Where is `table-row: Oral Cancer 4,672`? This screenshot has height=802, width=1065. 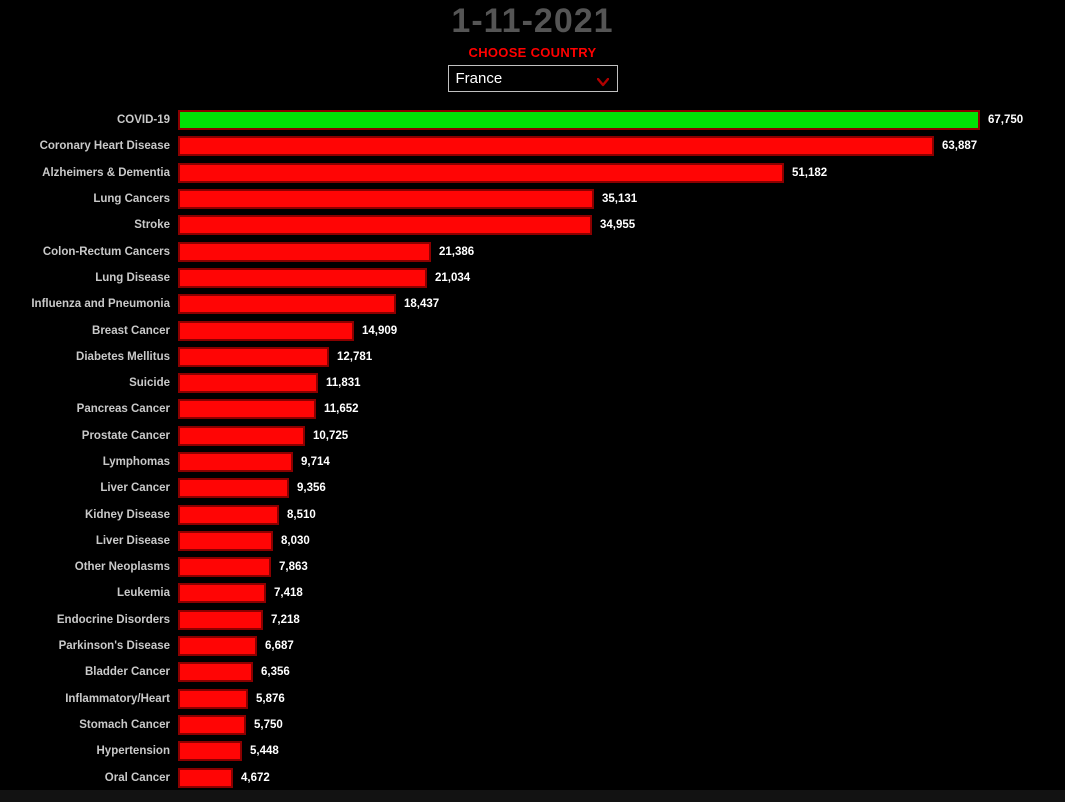 table-row: Oral Cancer 4,672 is located at coordinates (532, 777).